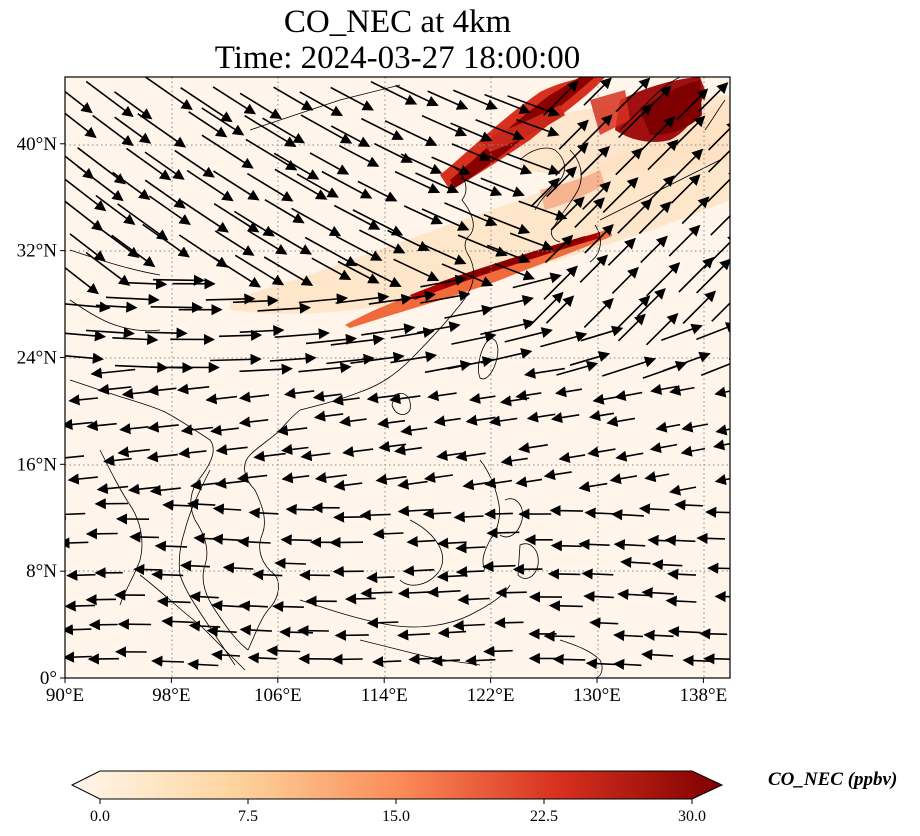 The height and width of the screenshot is (836, 920). Describe the element at coordinates (41, 411) in the screenshot. I see `y-axis: 0° 8°N 16°N 24°N 32°N 40°N` at that location.